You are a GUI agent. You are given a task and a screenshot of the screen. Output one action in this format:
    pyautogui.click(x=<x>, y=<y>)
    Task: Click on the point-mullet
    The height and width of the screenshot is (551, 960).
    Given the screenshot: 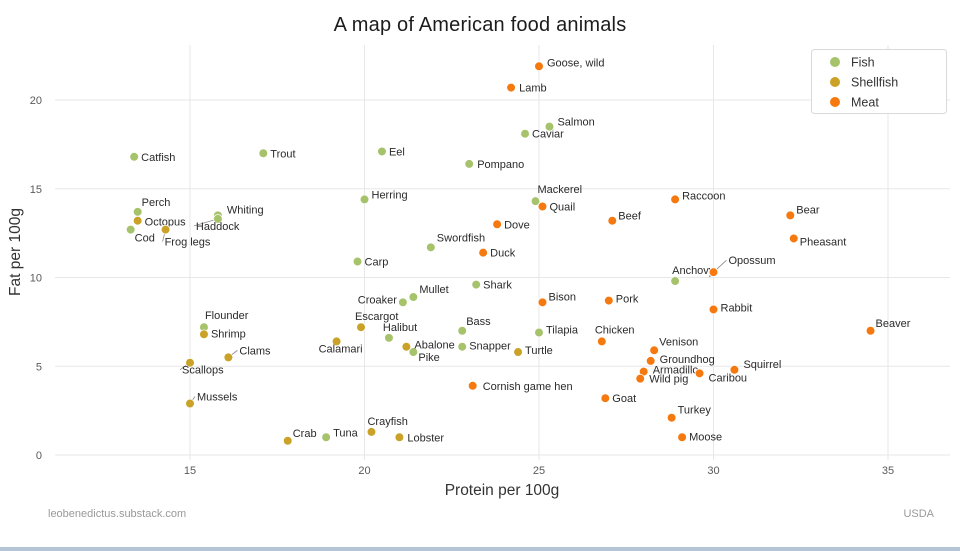 What is the action you would take?
    pyautogui.click(x=413, y=297)
    